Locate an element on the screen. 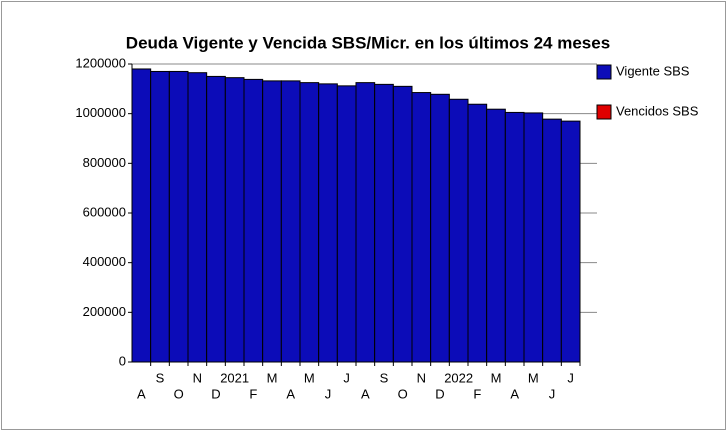 The height and width of the screenshot is (431, 727). x-tick-label: 2021 is located at coordinates (234, 377).